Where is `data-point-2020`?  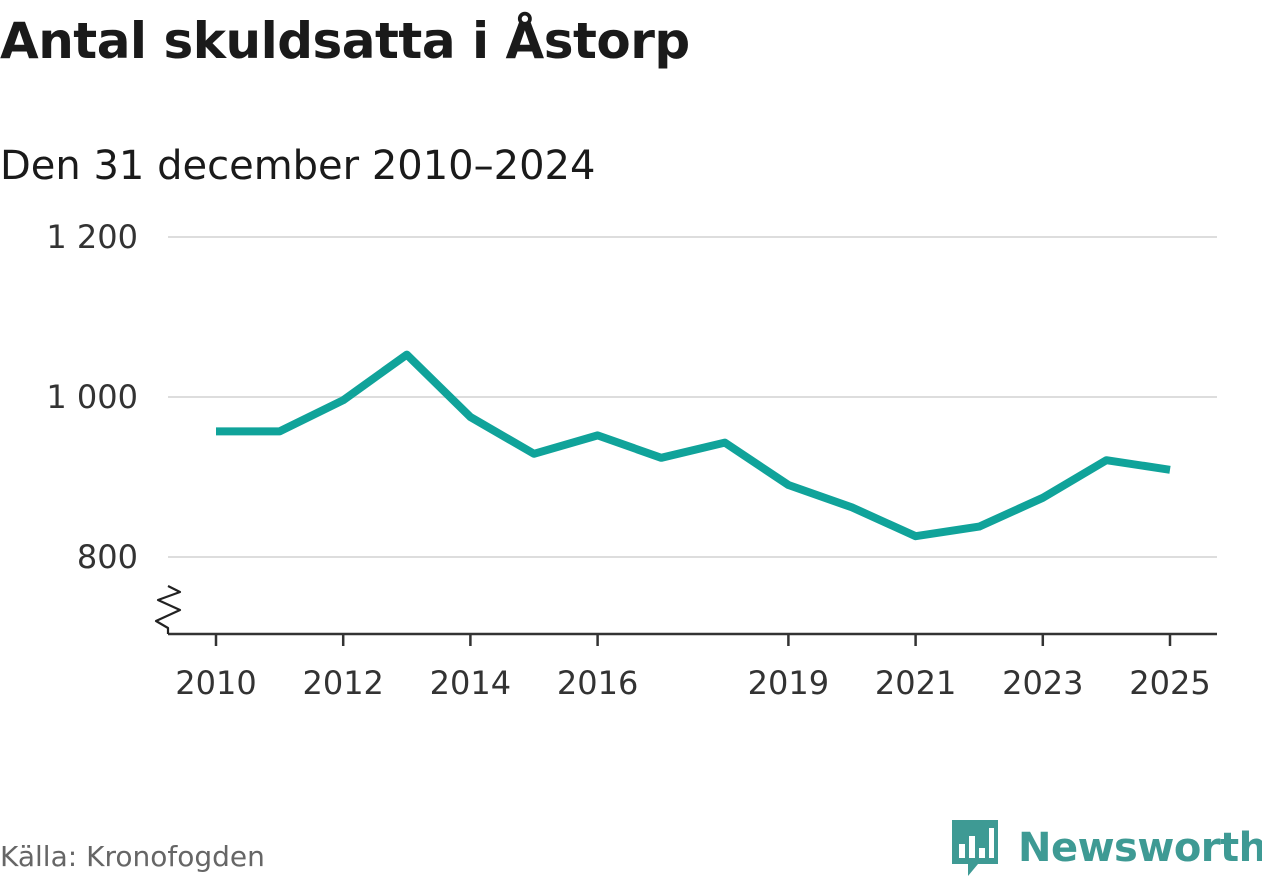 data-point-2020 is located at coordinates (852, 507).